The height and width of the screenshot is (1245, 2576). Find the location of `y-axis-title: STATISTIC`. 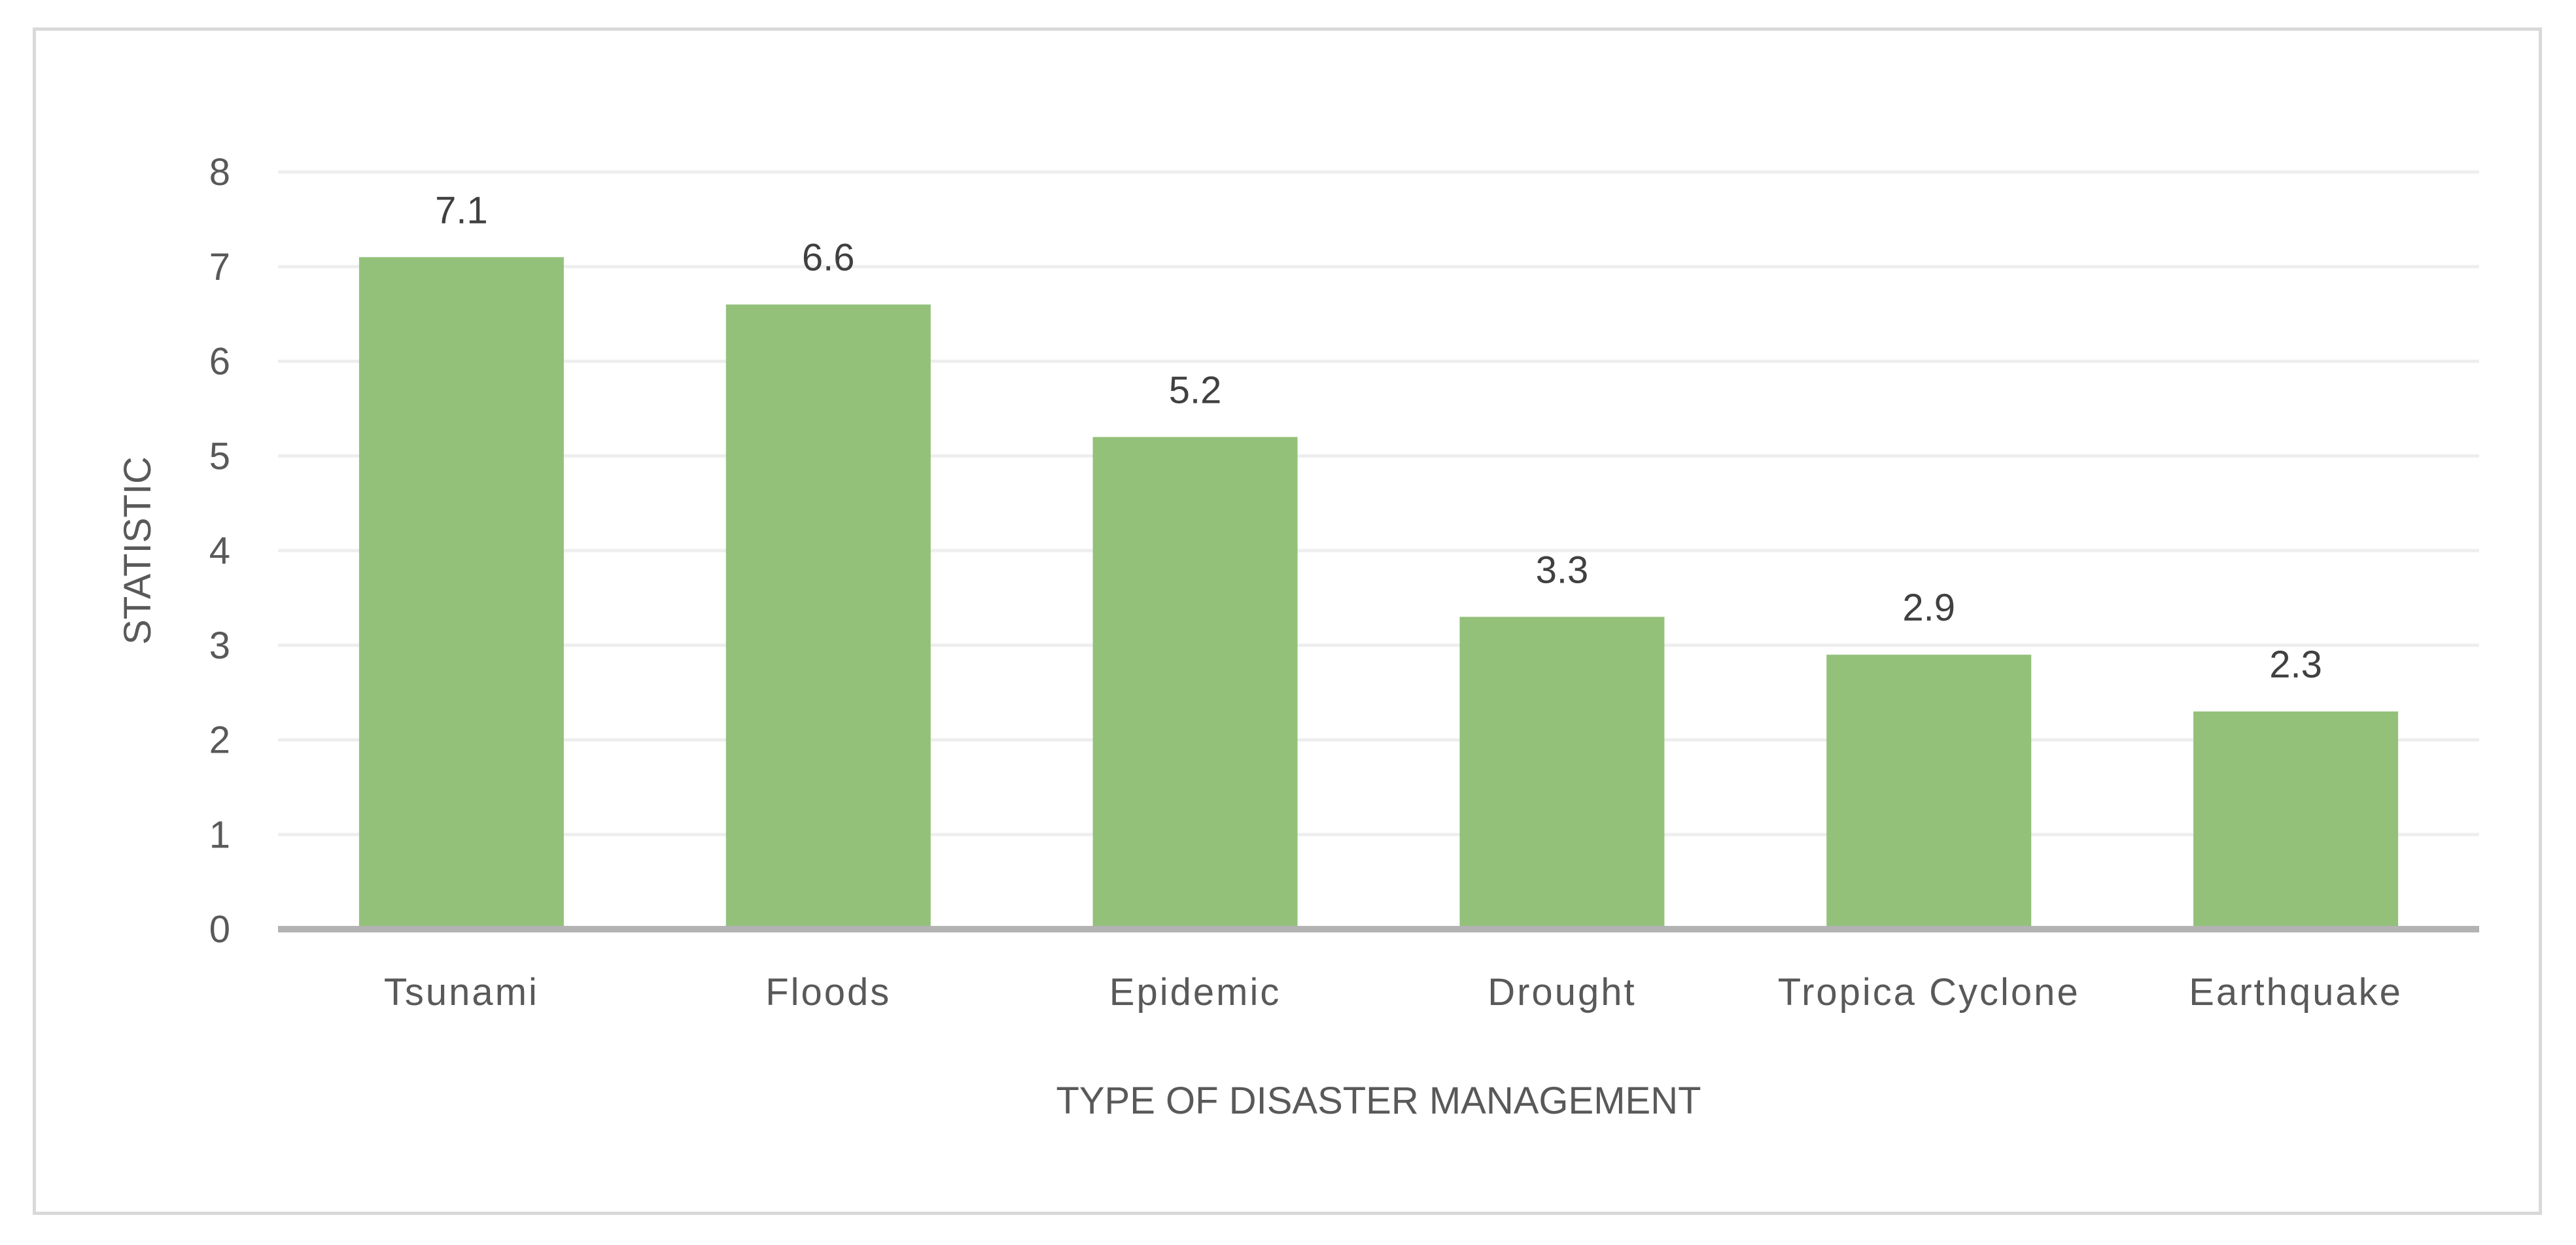

y-axis-title: STATISTIC is located at coordinates (137, 550).